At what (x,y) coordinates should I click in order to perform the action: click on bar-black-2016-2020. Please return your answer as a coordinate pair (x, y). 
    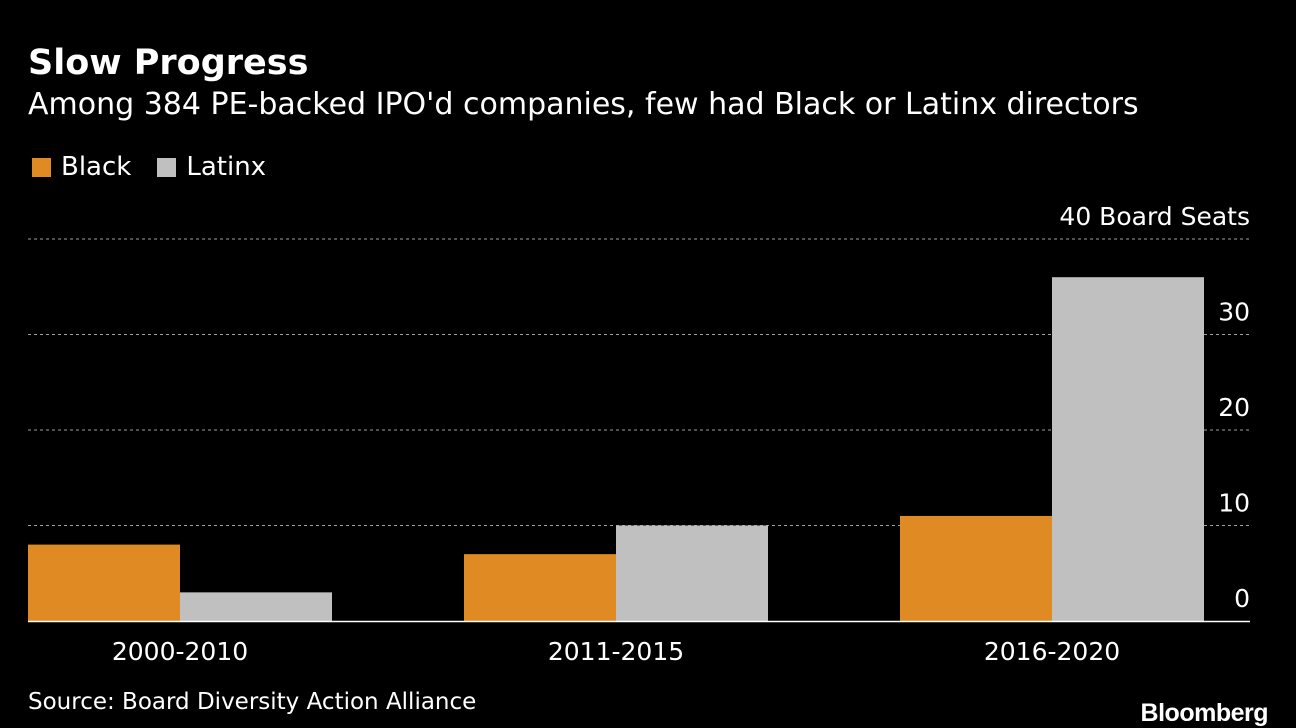
    Looking at the image, I should click on (976, 568).